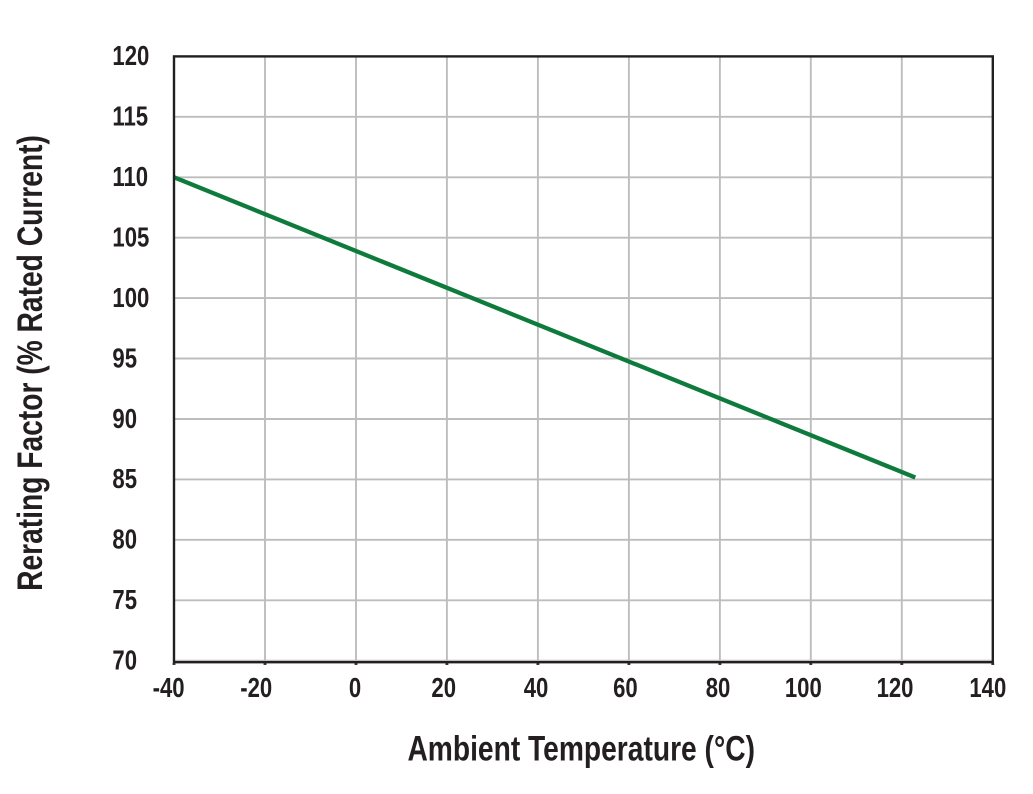 The image size is (1033, 794). Describe the element at coordinates (130, 237) in the screenshot. I see `svg-text: 105` at that location.